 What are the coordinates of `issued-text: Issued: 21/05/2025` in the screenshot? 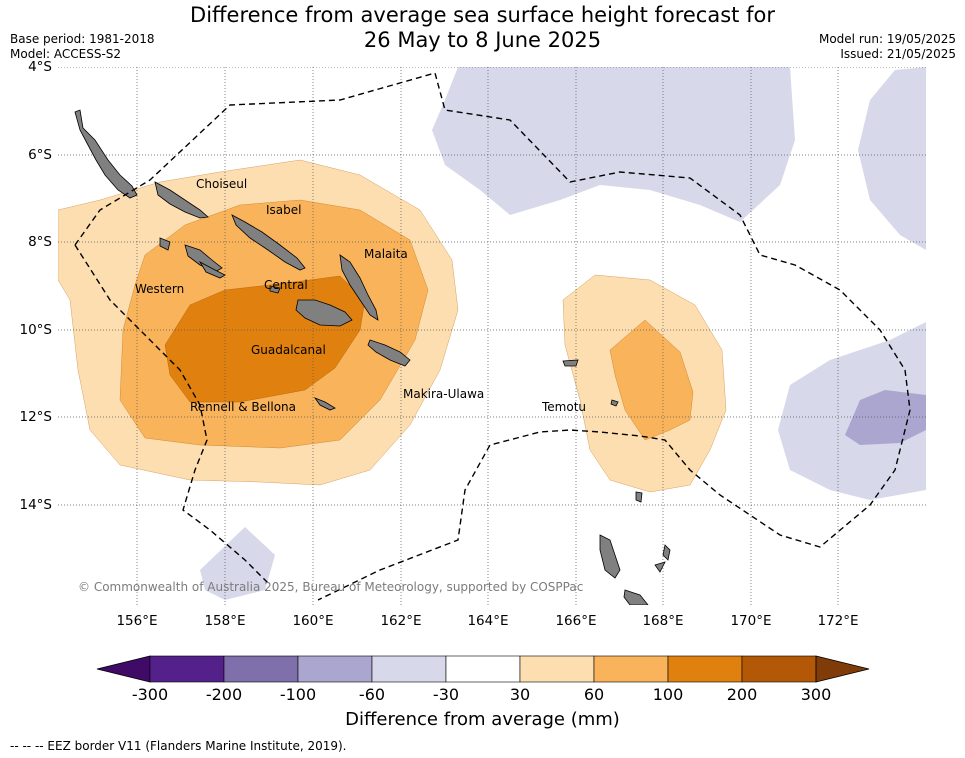 It's located at (898, 54).